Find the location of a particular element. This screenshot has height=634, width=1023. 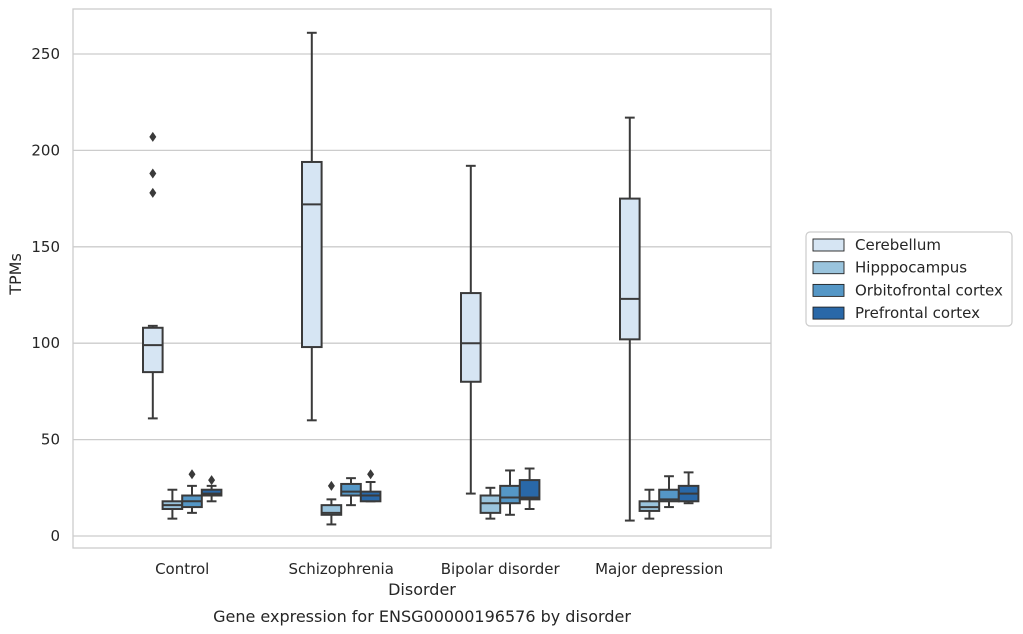

y-tick-label: 0 is located at coordinates (55, 536).